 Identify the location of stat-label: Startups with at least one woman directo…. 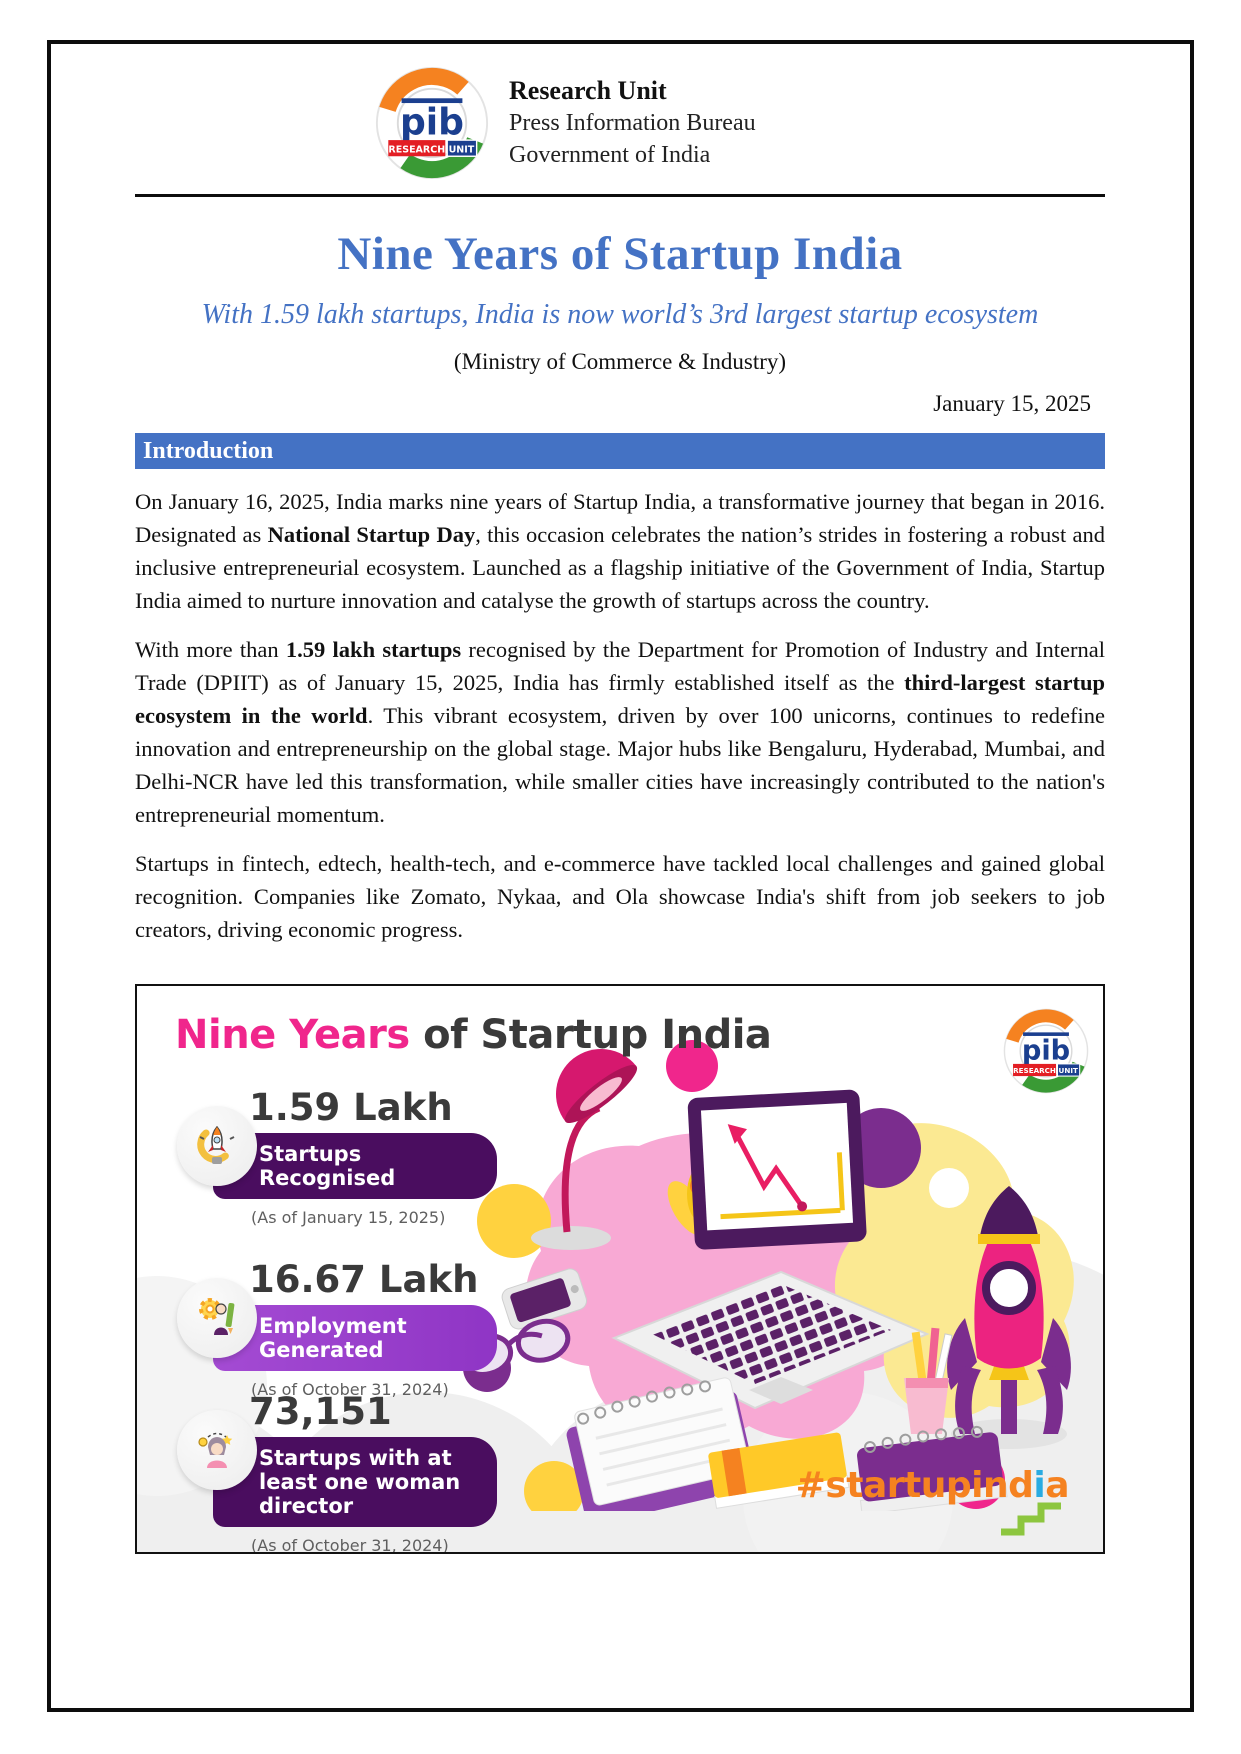
(355, 1482).